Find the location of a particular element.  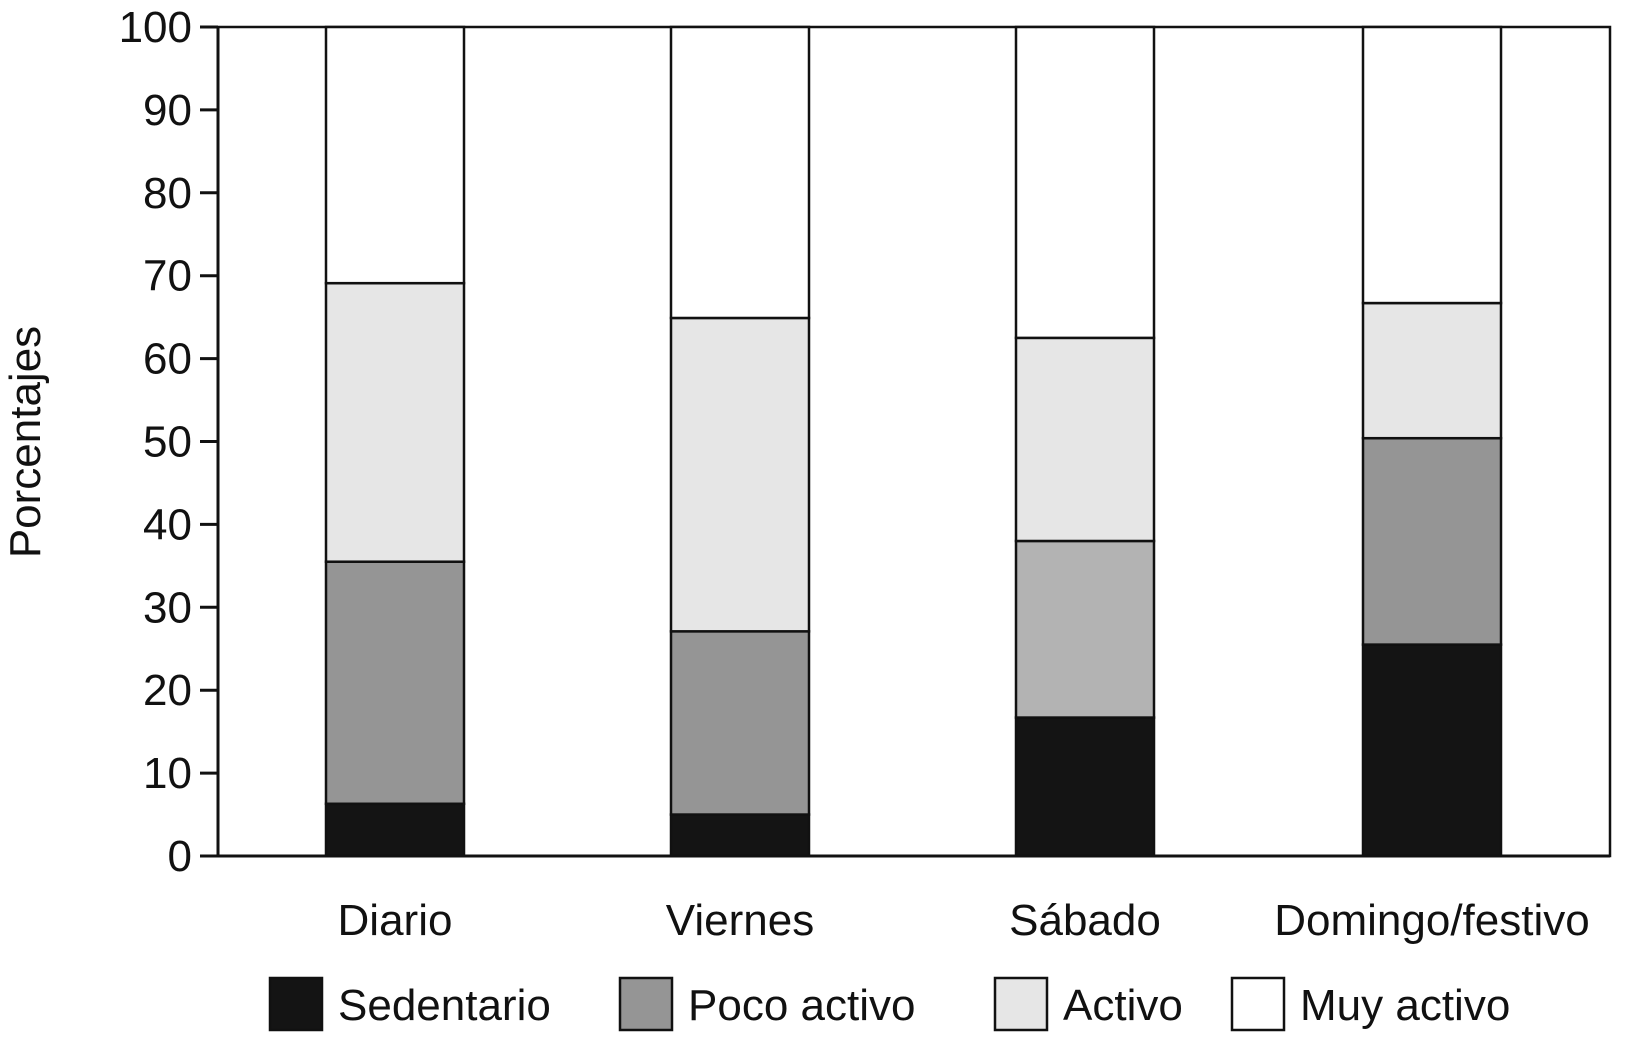

legend-item-sedentario: Sedentario is located at coordinates (409, 1004).